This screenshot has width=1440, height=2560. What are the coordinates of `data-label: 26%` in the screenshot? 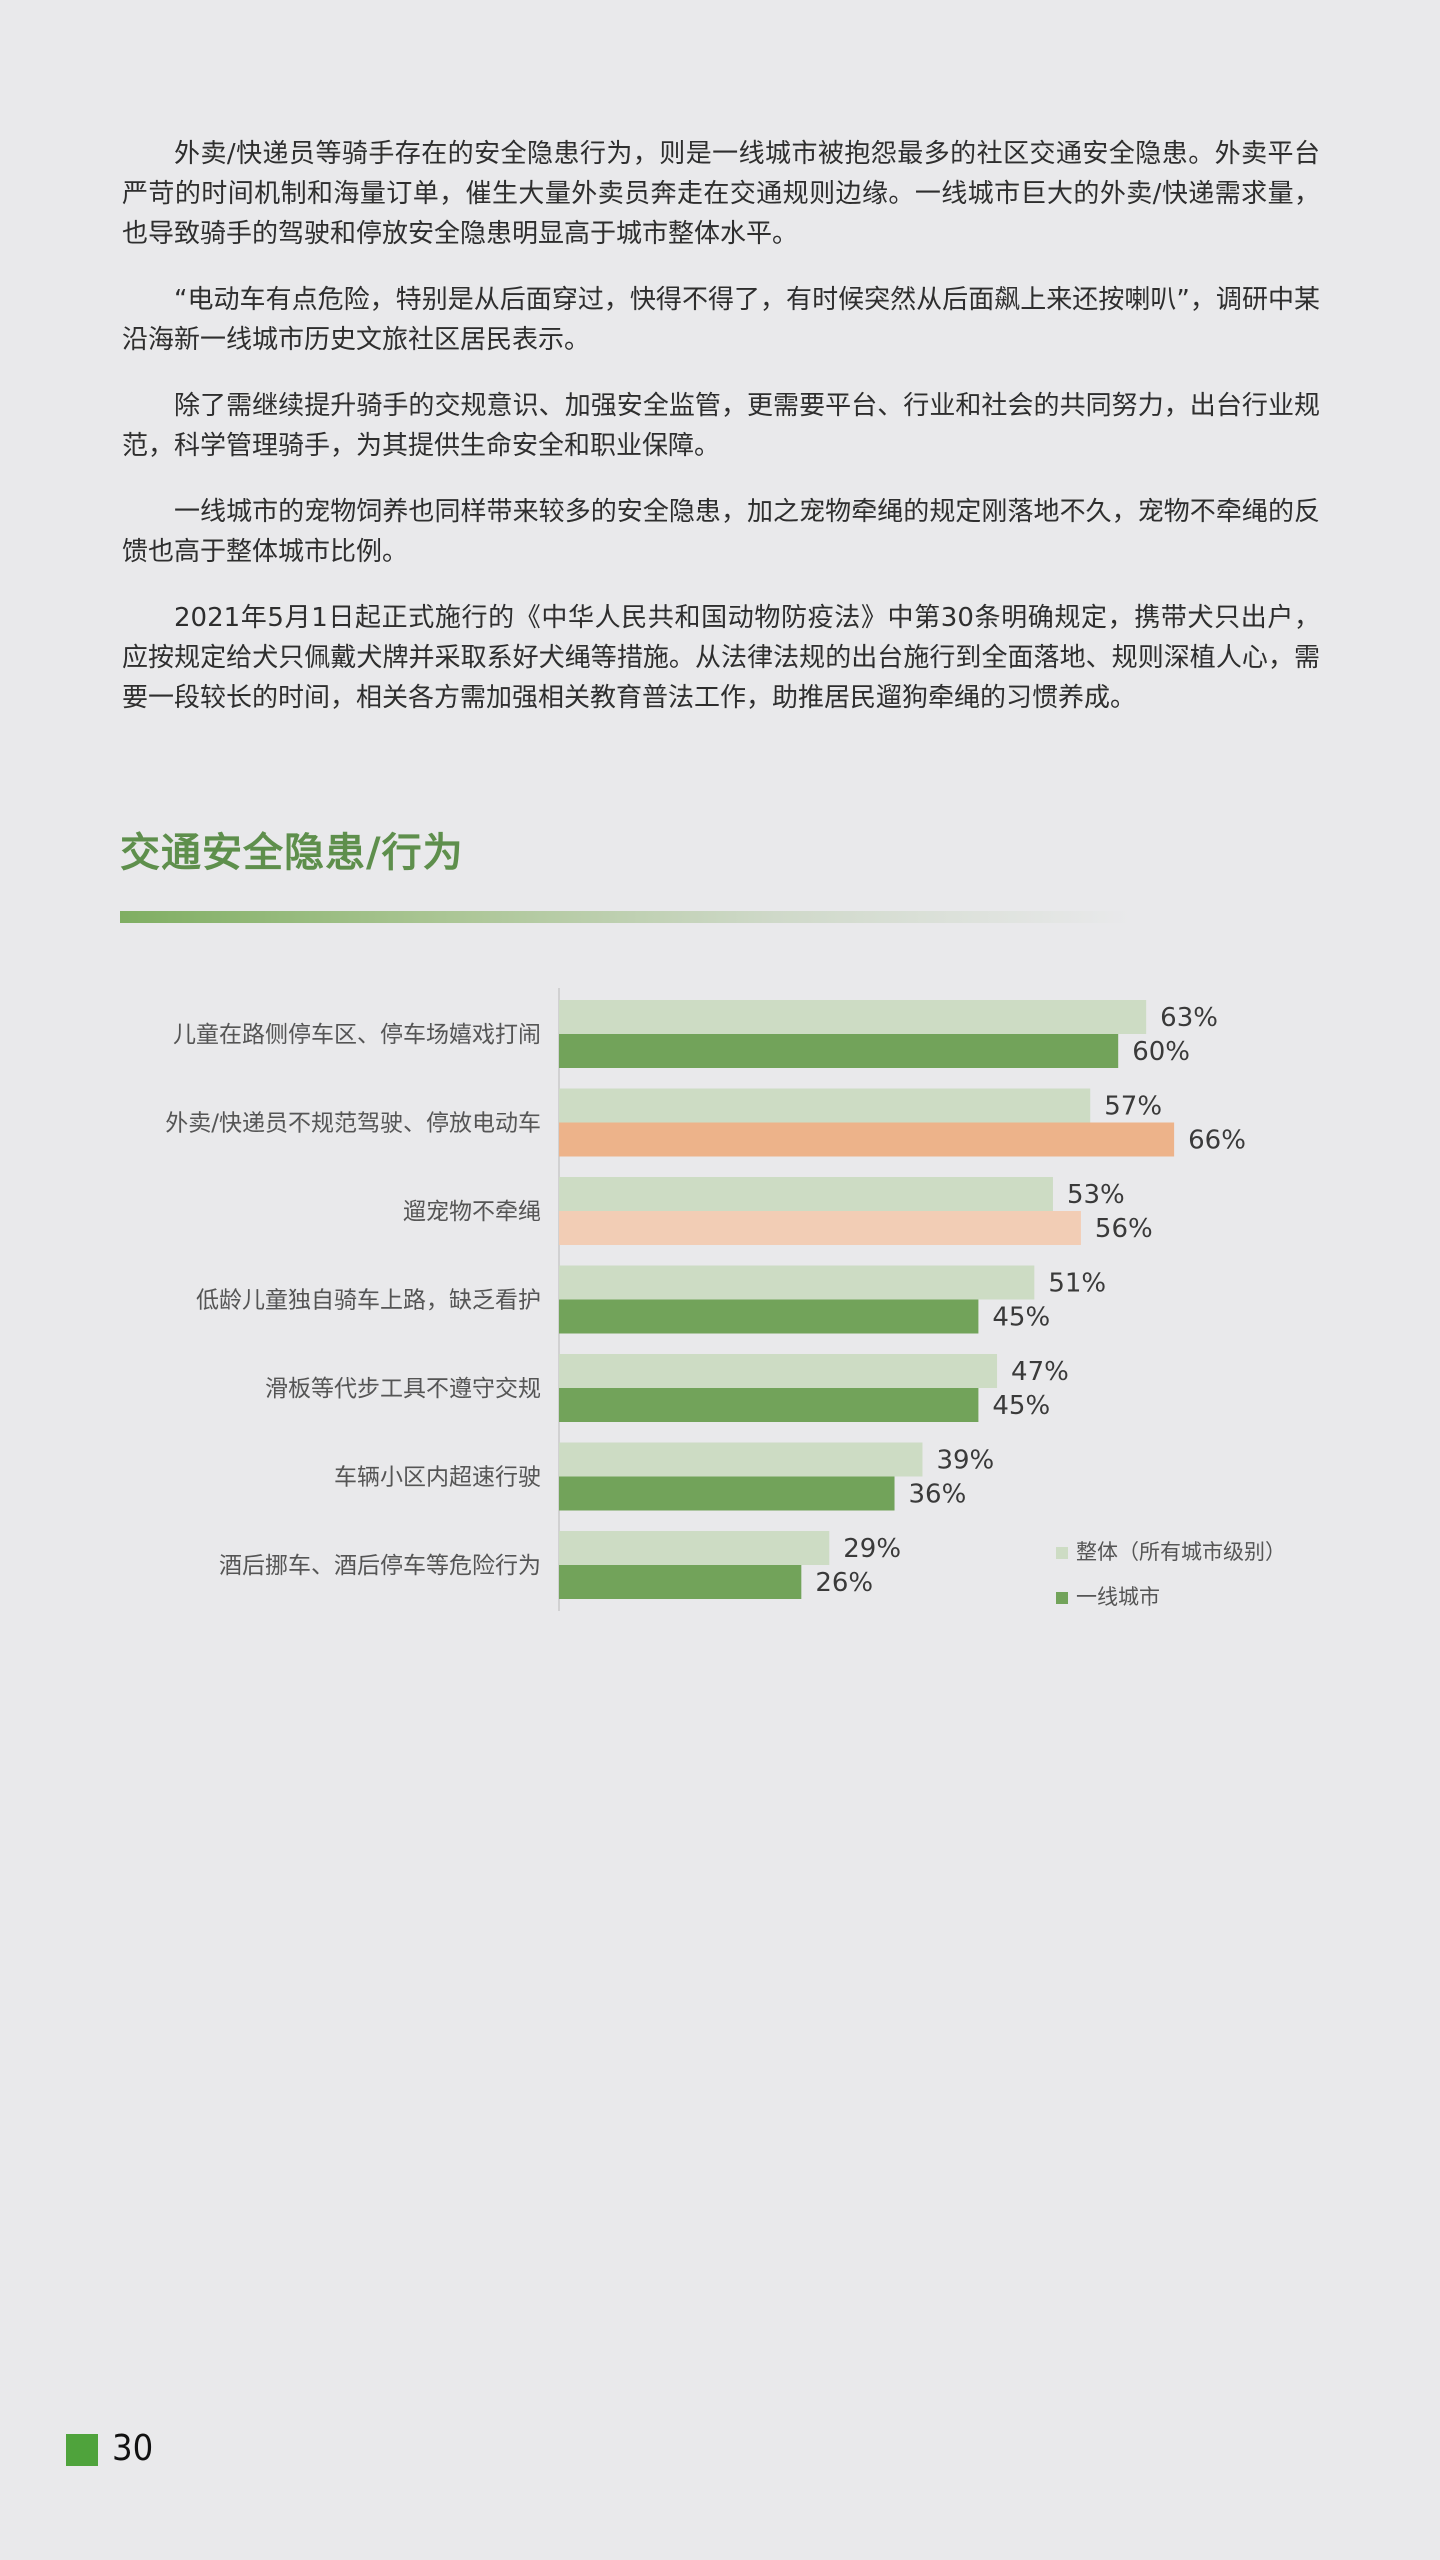 It's located at (844, 1583).